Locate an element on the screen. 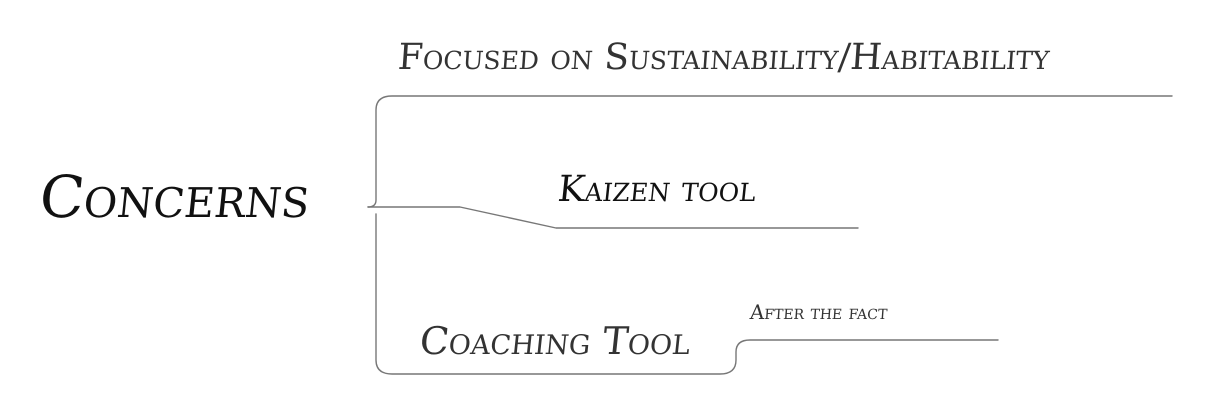 Image resolution: width=1210 pixels, height=410 pixels. root-node-concerns: Concerns is located at coordinates (175, 197).